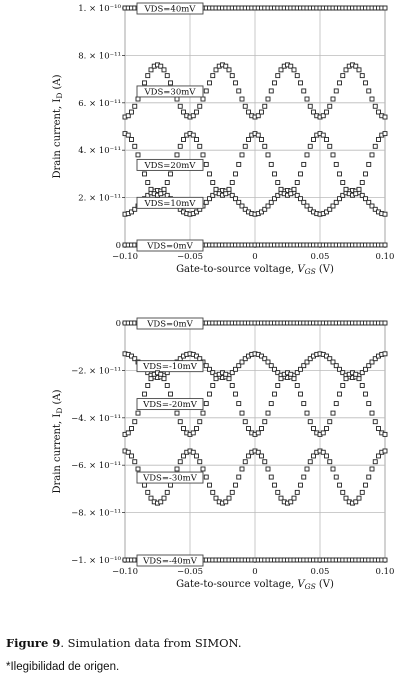 This screenshot has width=410, height=682. What do you see at coordinates (170, 10) in the screenshot?
I see `series-label: VDS=40mV` at bounding box center [170, 10].